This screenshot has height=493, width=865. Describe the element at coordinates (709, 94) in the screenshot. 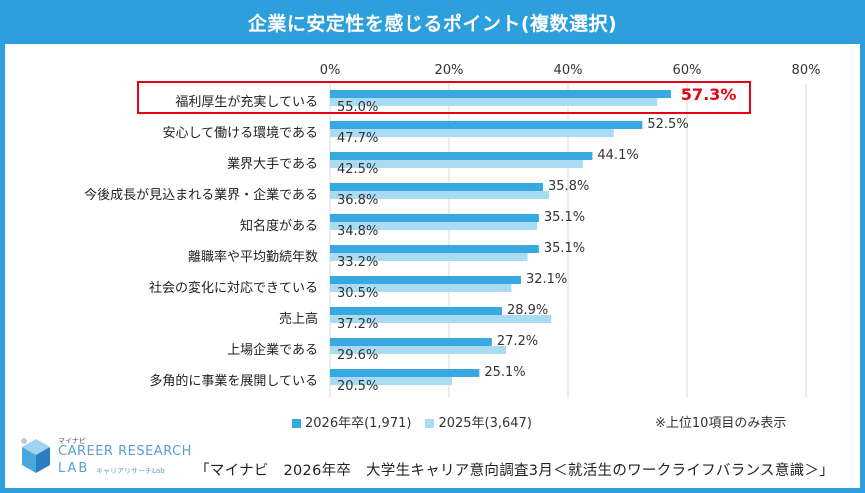

I see `value-label-2026-0: 57.3%` at that location.